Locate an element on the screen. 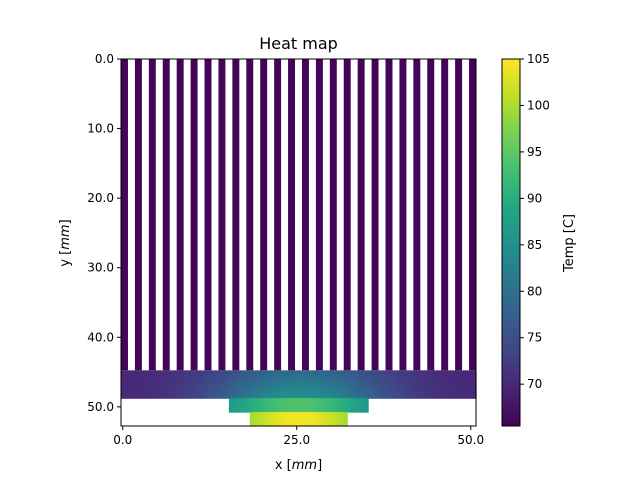 This screenshot has width=640, height=484. chart-title: Heat map is located at coordinates (298, 43).